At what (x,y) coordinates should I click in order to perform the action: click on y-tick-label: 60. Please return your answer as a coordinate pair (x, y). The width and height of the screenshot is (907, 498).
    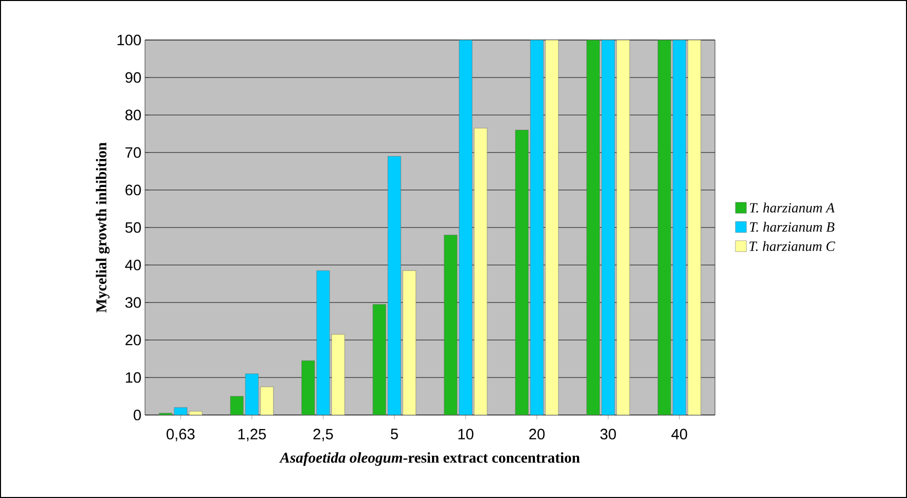
    Looking at the image, I should click on (133, 190).